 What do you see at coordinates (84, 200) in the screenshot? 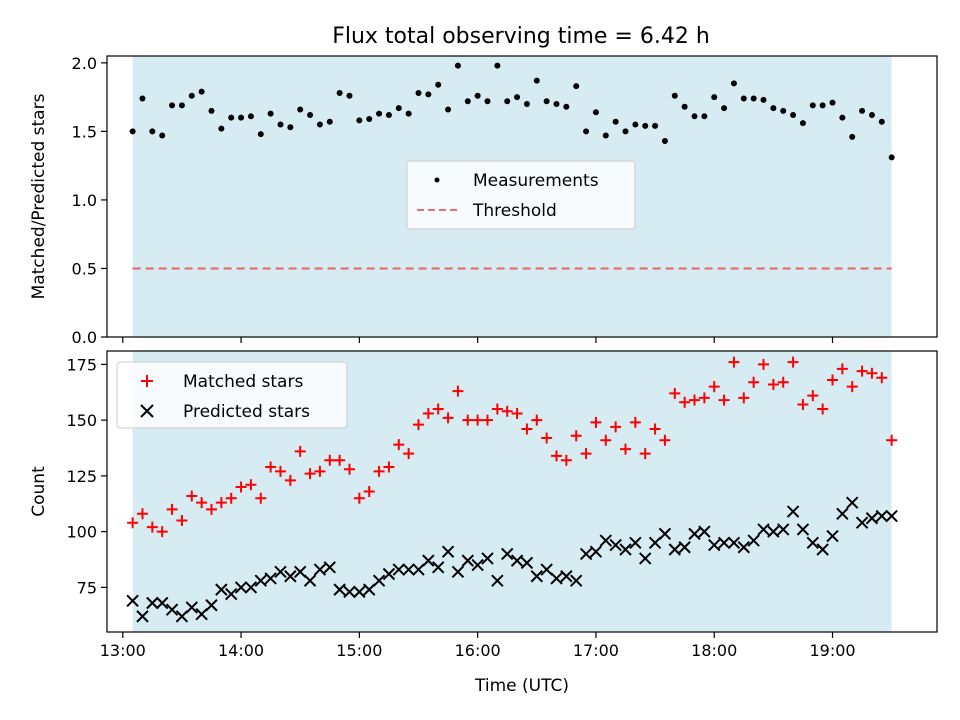
I see `y-tick-label: 1.0` at bounding box center [84, 200].